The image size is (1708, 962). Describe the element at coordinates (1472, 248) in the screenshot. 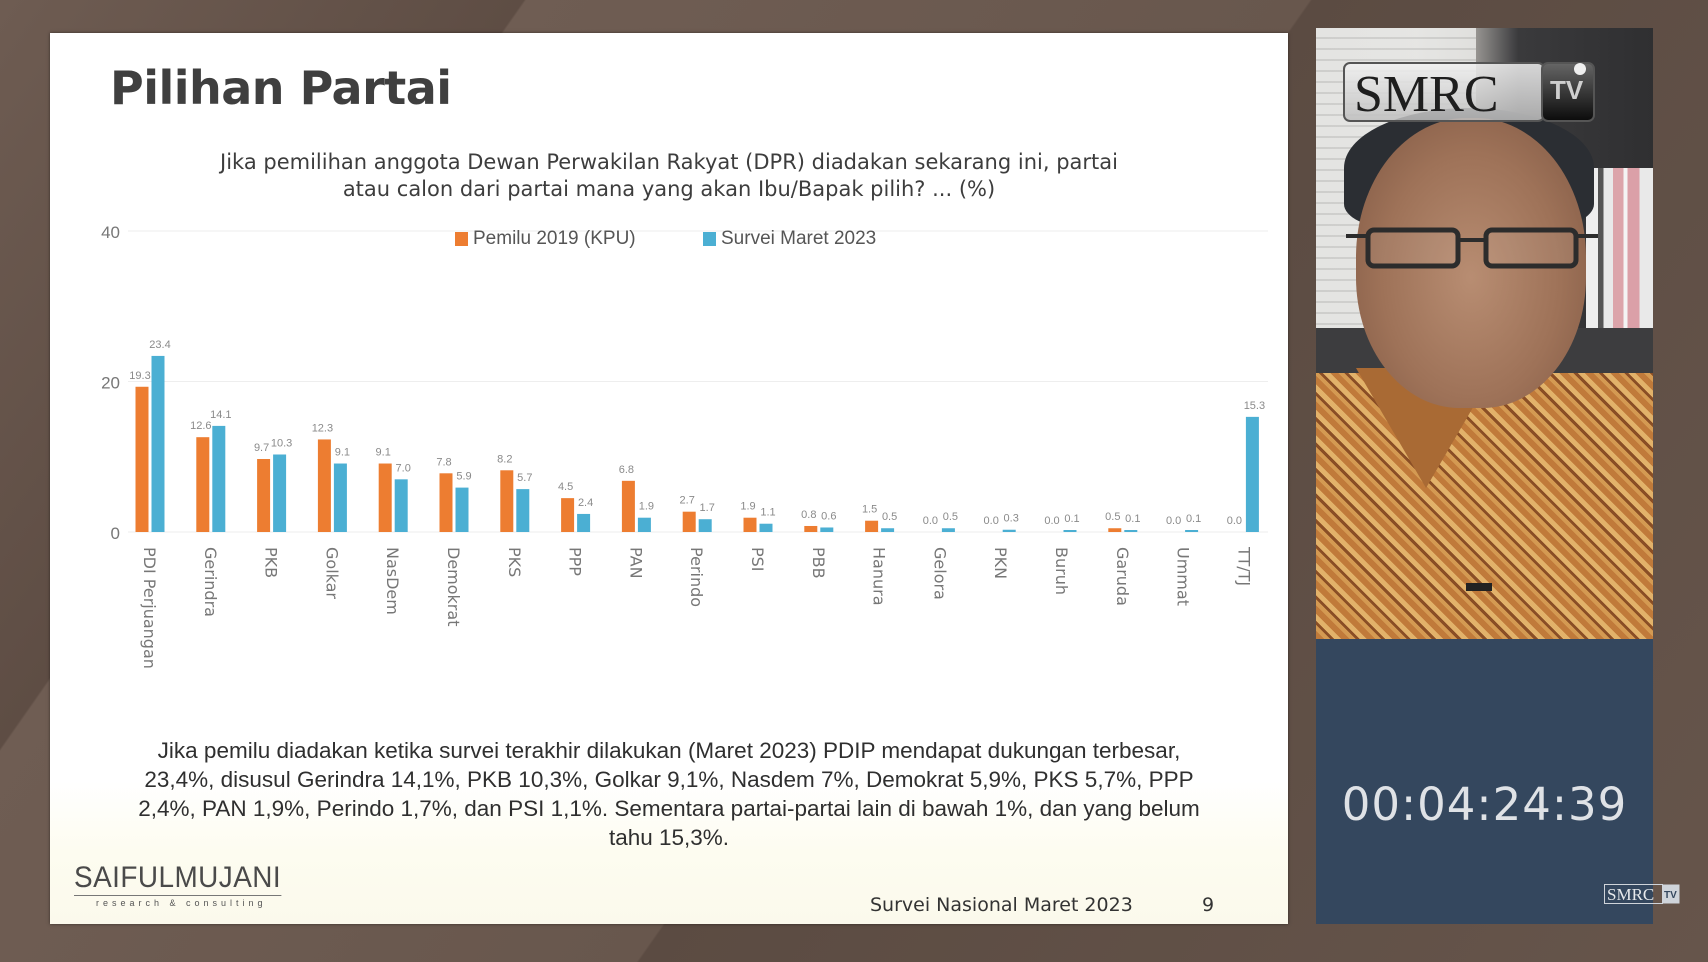

I see `glasses-icon` at that location.